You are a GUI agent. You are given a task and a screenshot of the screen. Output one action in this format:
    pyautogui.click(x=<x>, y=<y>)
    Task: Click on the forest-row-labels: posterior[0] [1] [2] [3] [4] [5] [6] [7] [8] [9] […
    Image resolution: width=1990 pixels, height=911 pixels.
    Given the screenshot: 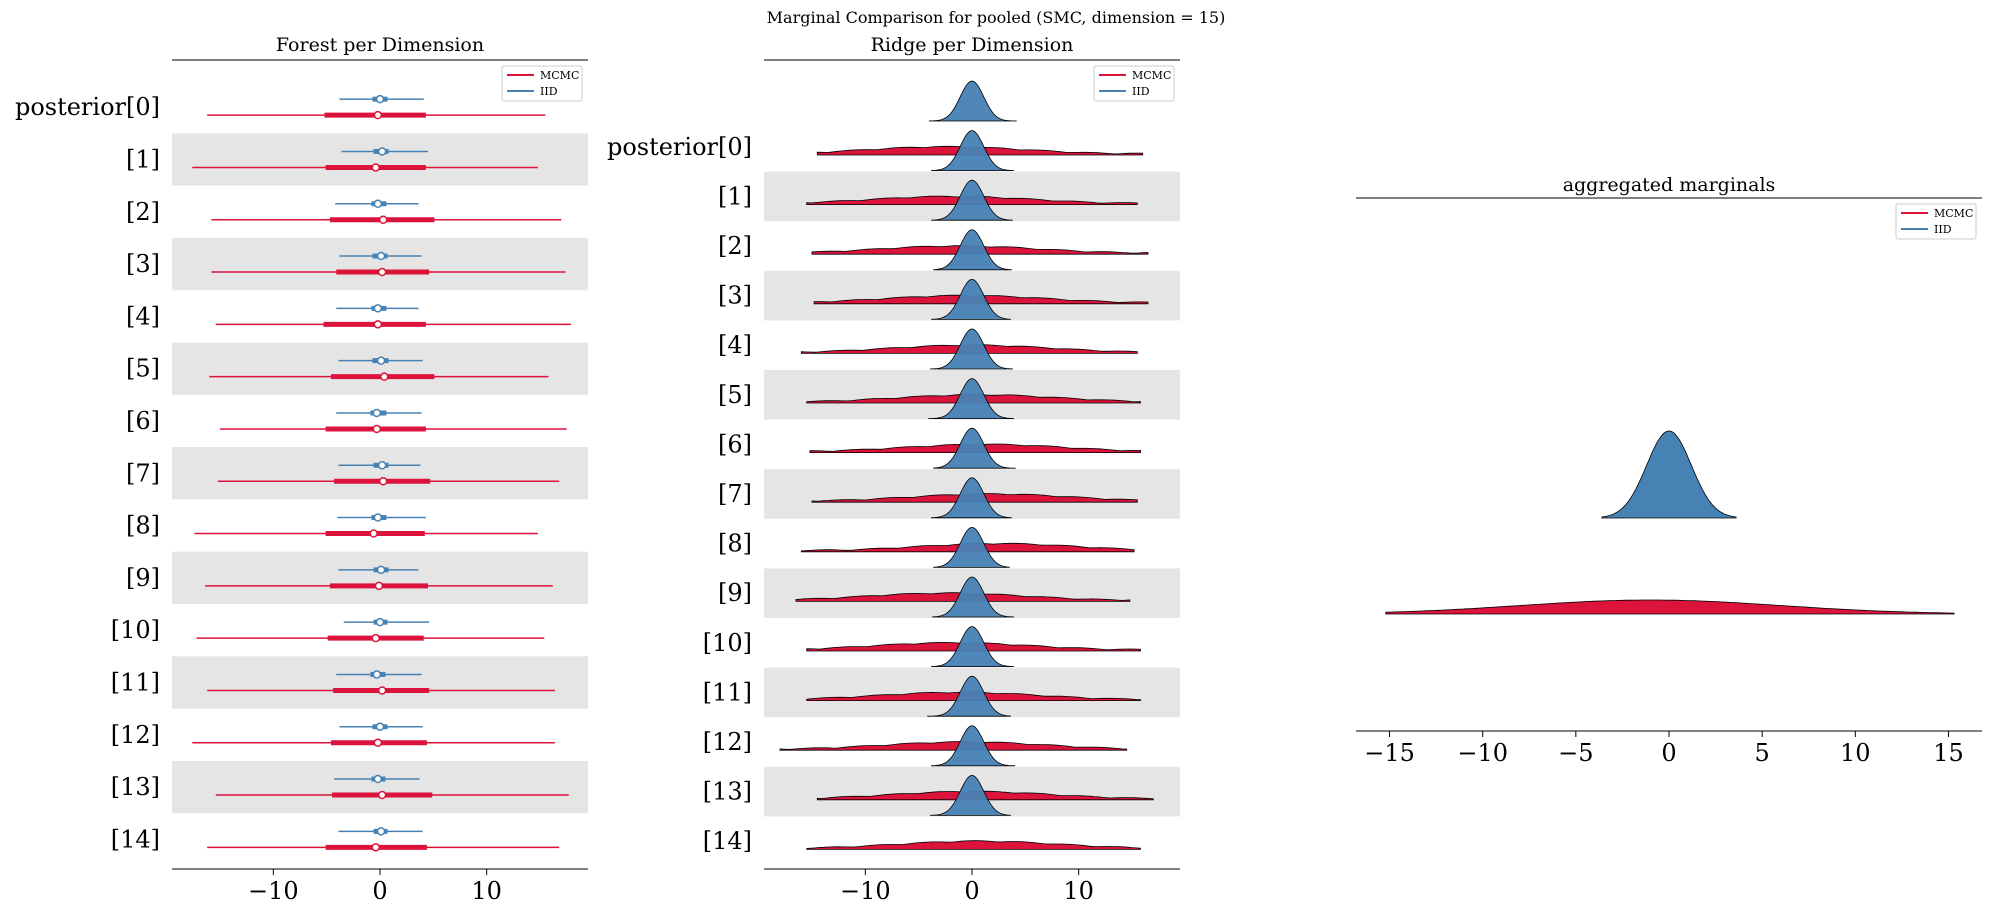 What is the action you would take?
    pyautogui.click(x=87, y=473)
    